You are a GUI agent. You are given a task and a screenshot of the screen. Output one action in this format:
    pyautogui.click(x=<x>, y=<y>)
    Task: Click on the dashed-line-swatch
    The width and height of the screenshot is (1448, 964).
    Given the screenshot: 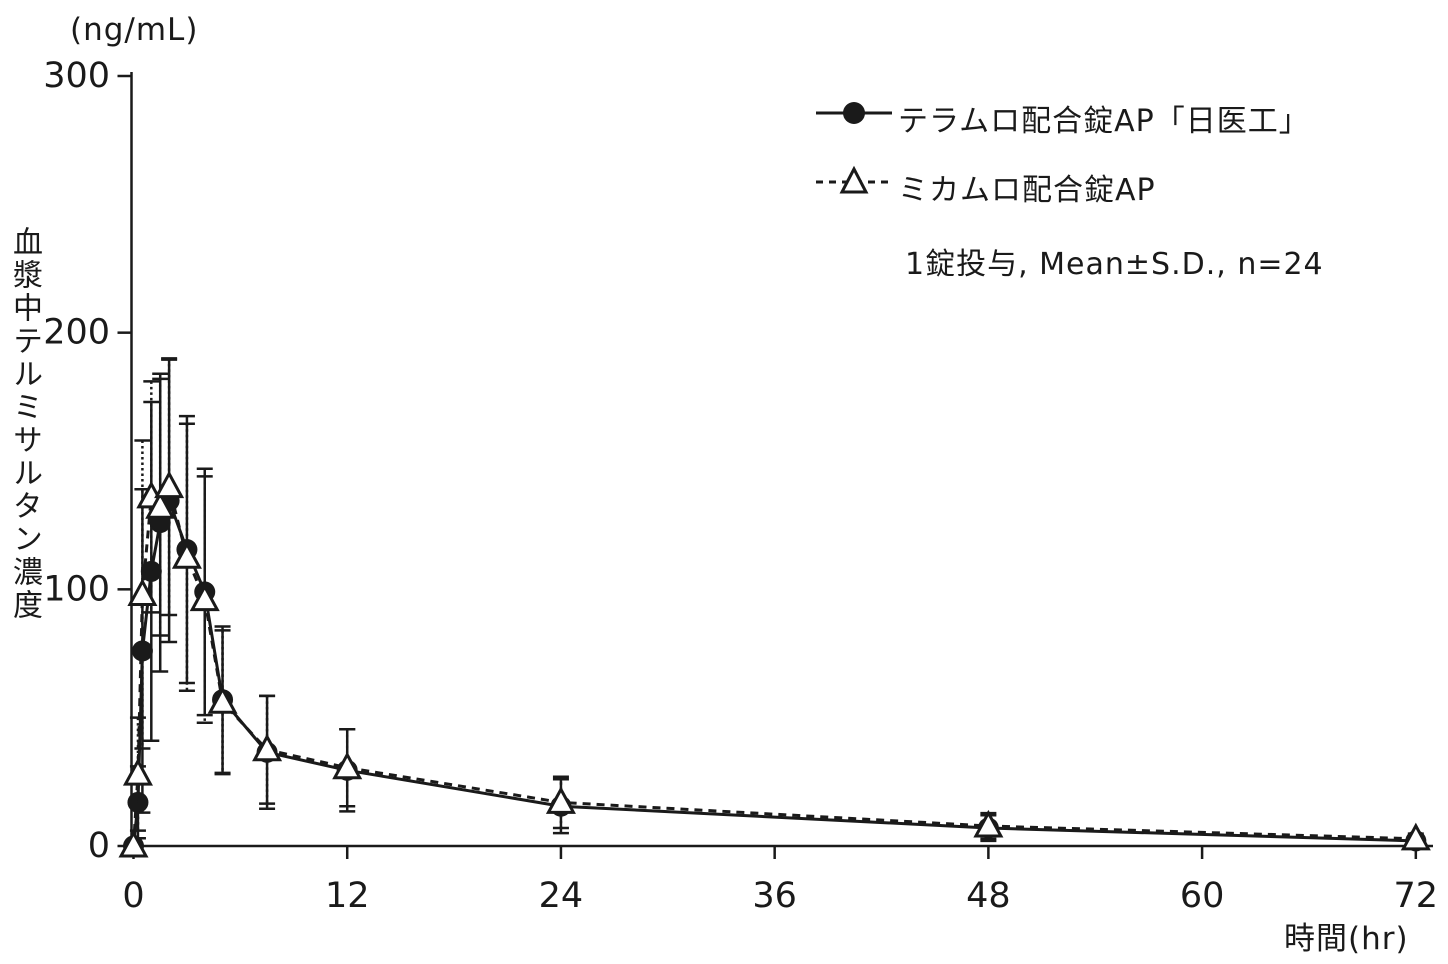 What is the action you would take?
    pyautogui.click(x=854, y=179)
    